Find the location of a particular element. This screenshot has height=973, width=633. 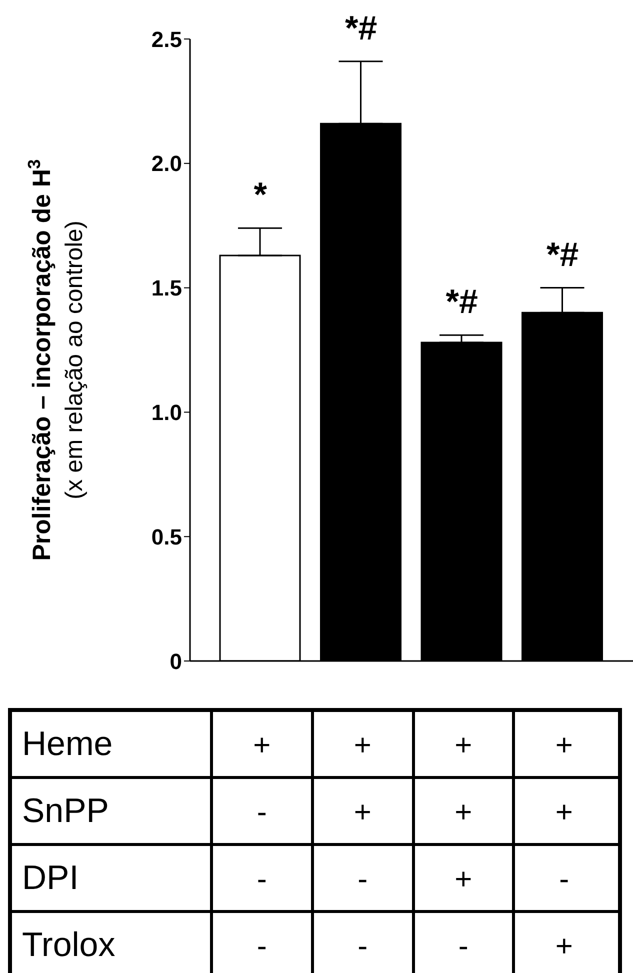

text: Heme is located at coordinates (67, 744).